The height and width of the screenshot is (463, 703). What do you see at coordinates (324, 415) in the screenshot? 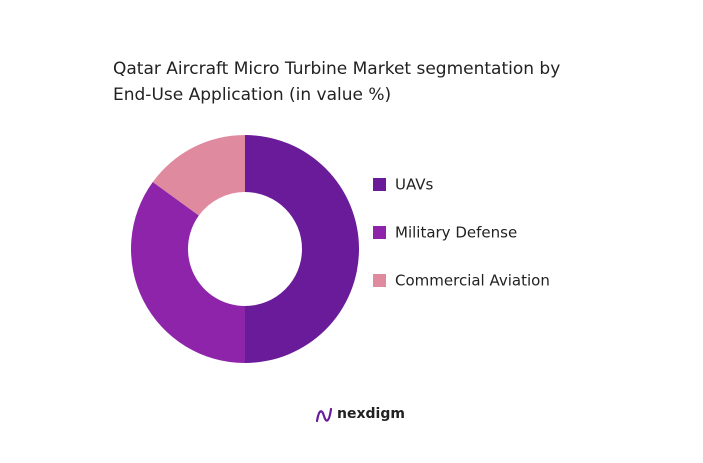
I see `logo-icon` at bounding box center [324, 415].